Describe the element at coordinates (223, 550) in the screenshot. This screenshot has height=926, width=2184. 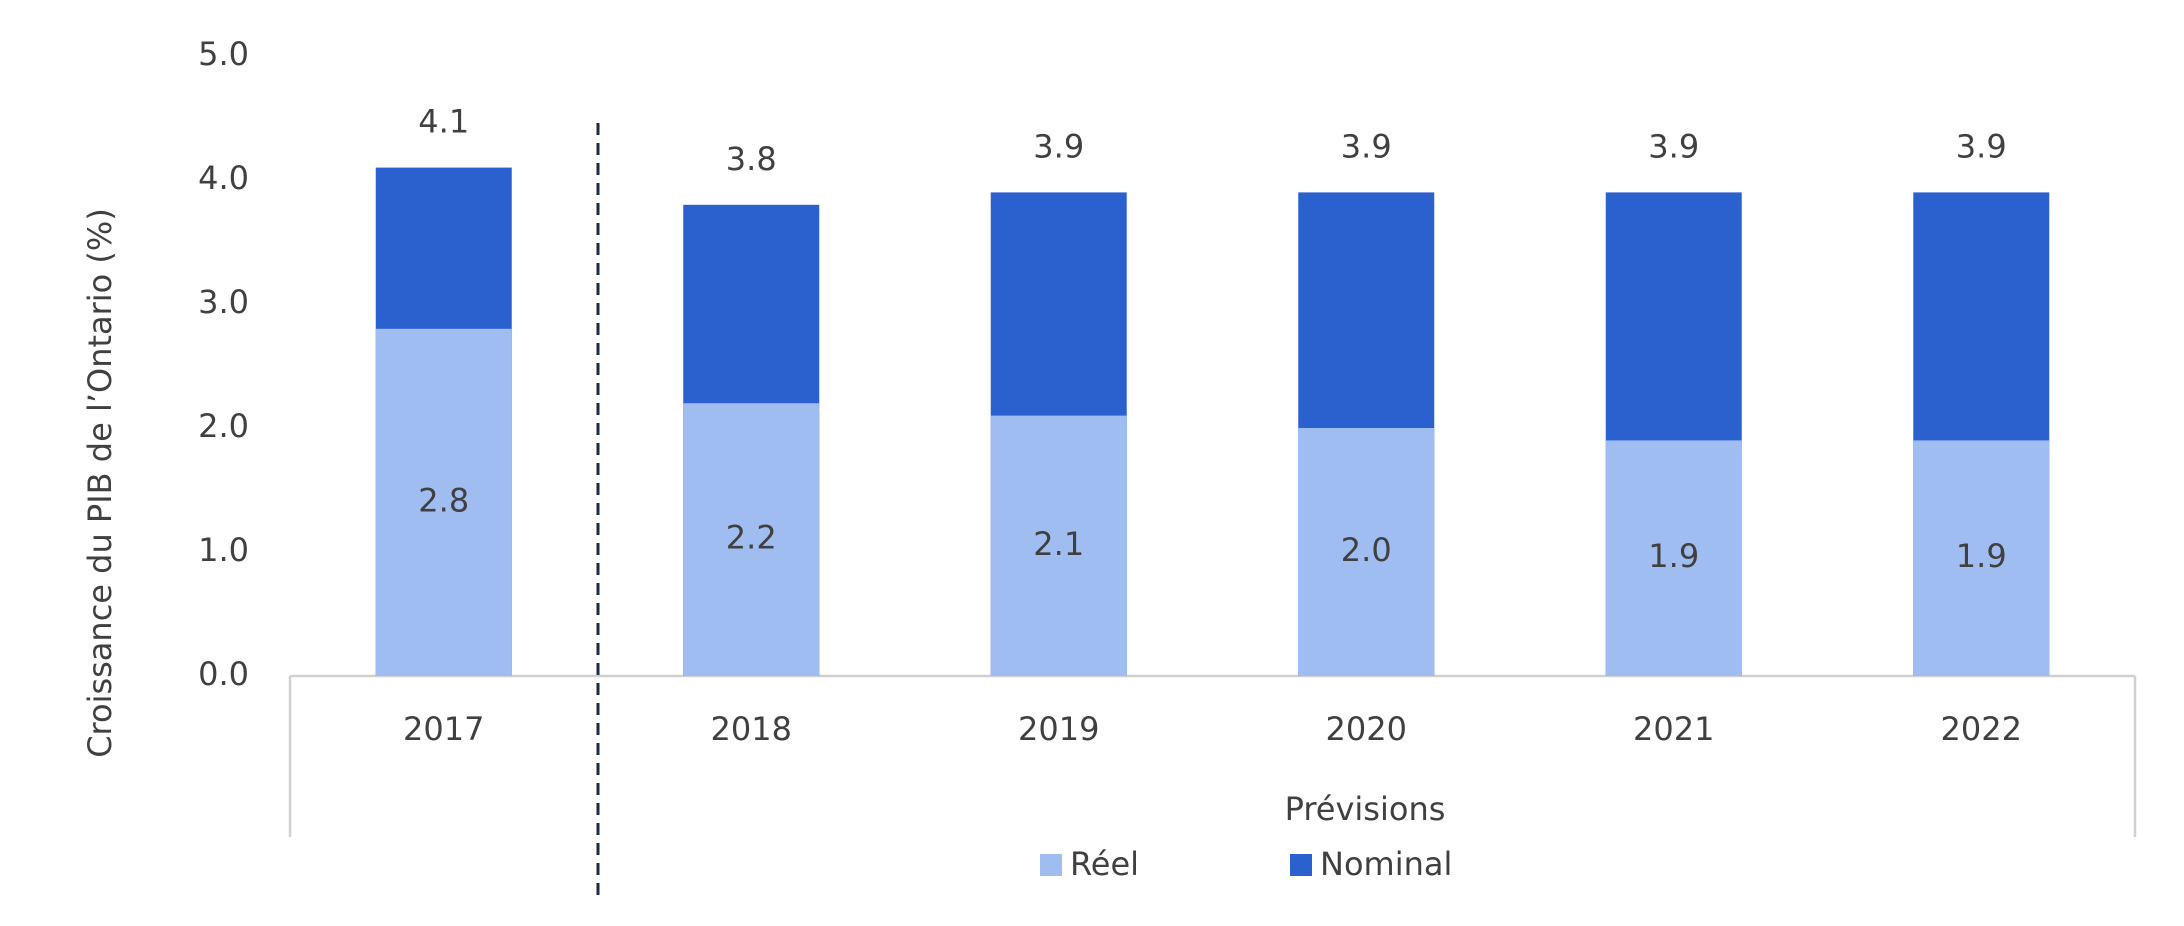
I see `y-tick-label: 1.0` at that location.